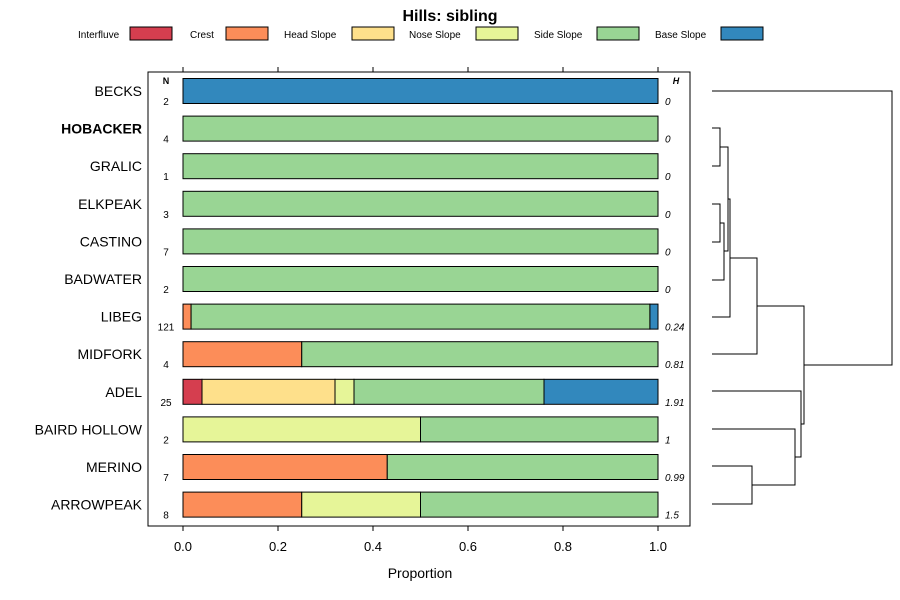 This screenshot has width=900, height=600. I want to click on bar-segment-hobacker-side-slope, so click(420, 128).